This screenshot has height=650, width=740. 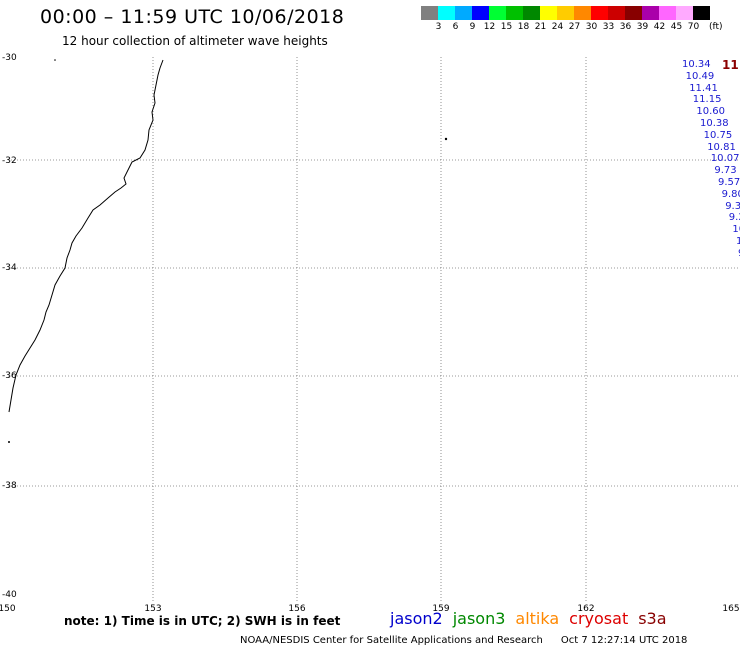 I want to click on color-scale-label: 12, so click(x=489, y=27).